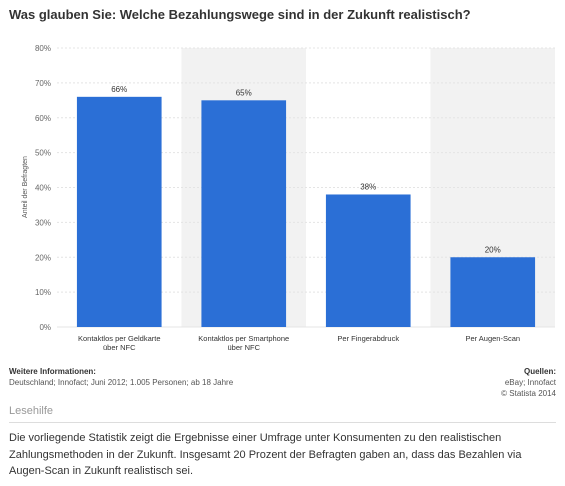  What do you see at coordinates (492, 338) in the screenshot?
I see `x-tick-label: Per Augen-Scan` at bounding box center [492, 338].